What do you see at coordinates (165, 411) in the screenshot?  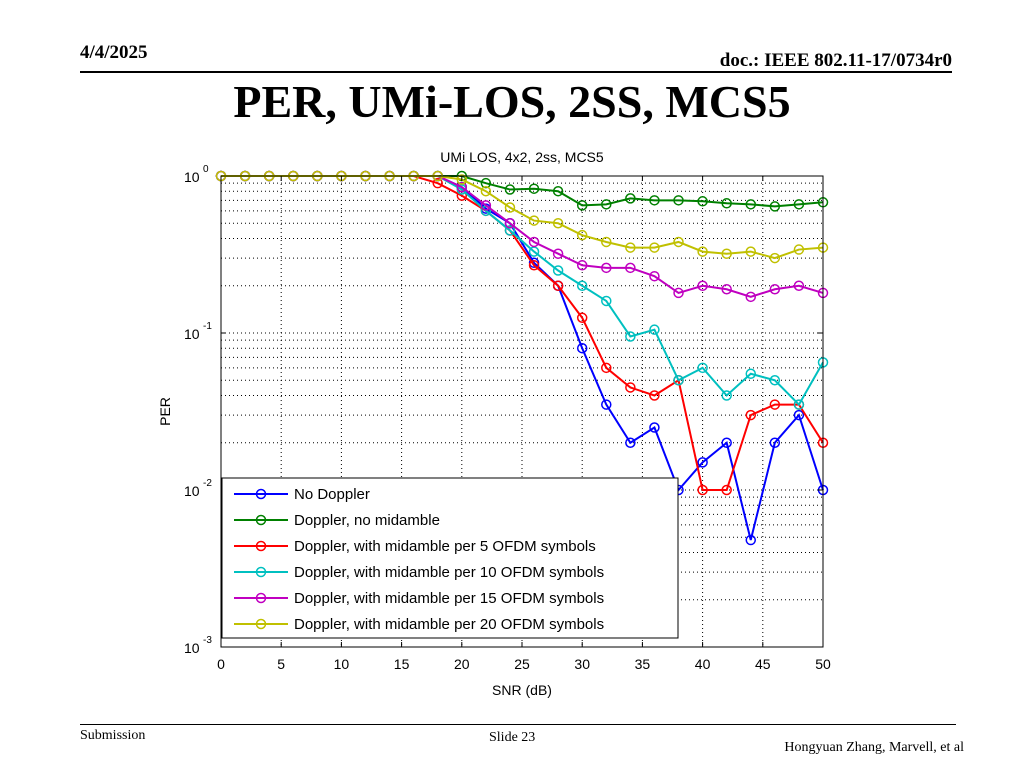 I see `y-axis-label: PER` at bounding box center [165, 411].